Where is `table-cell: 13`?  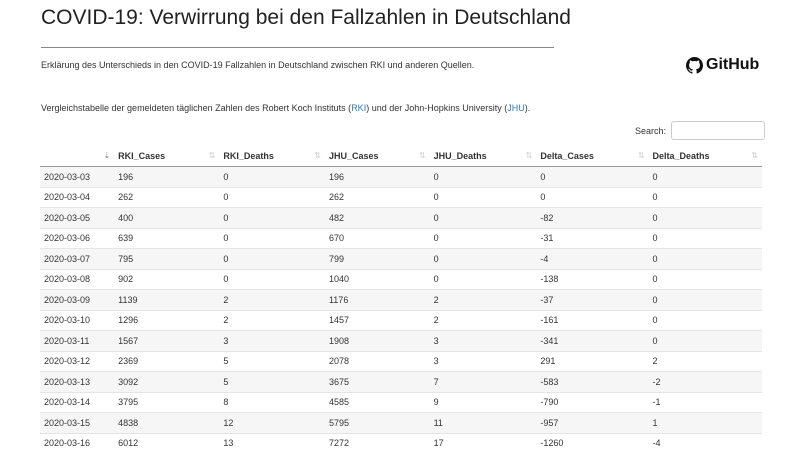 table-cell: 13 is located at coordinates (272, 442).